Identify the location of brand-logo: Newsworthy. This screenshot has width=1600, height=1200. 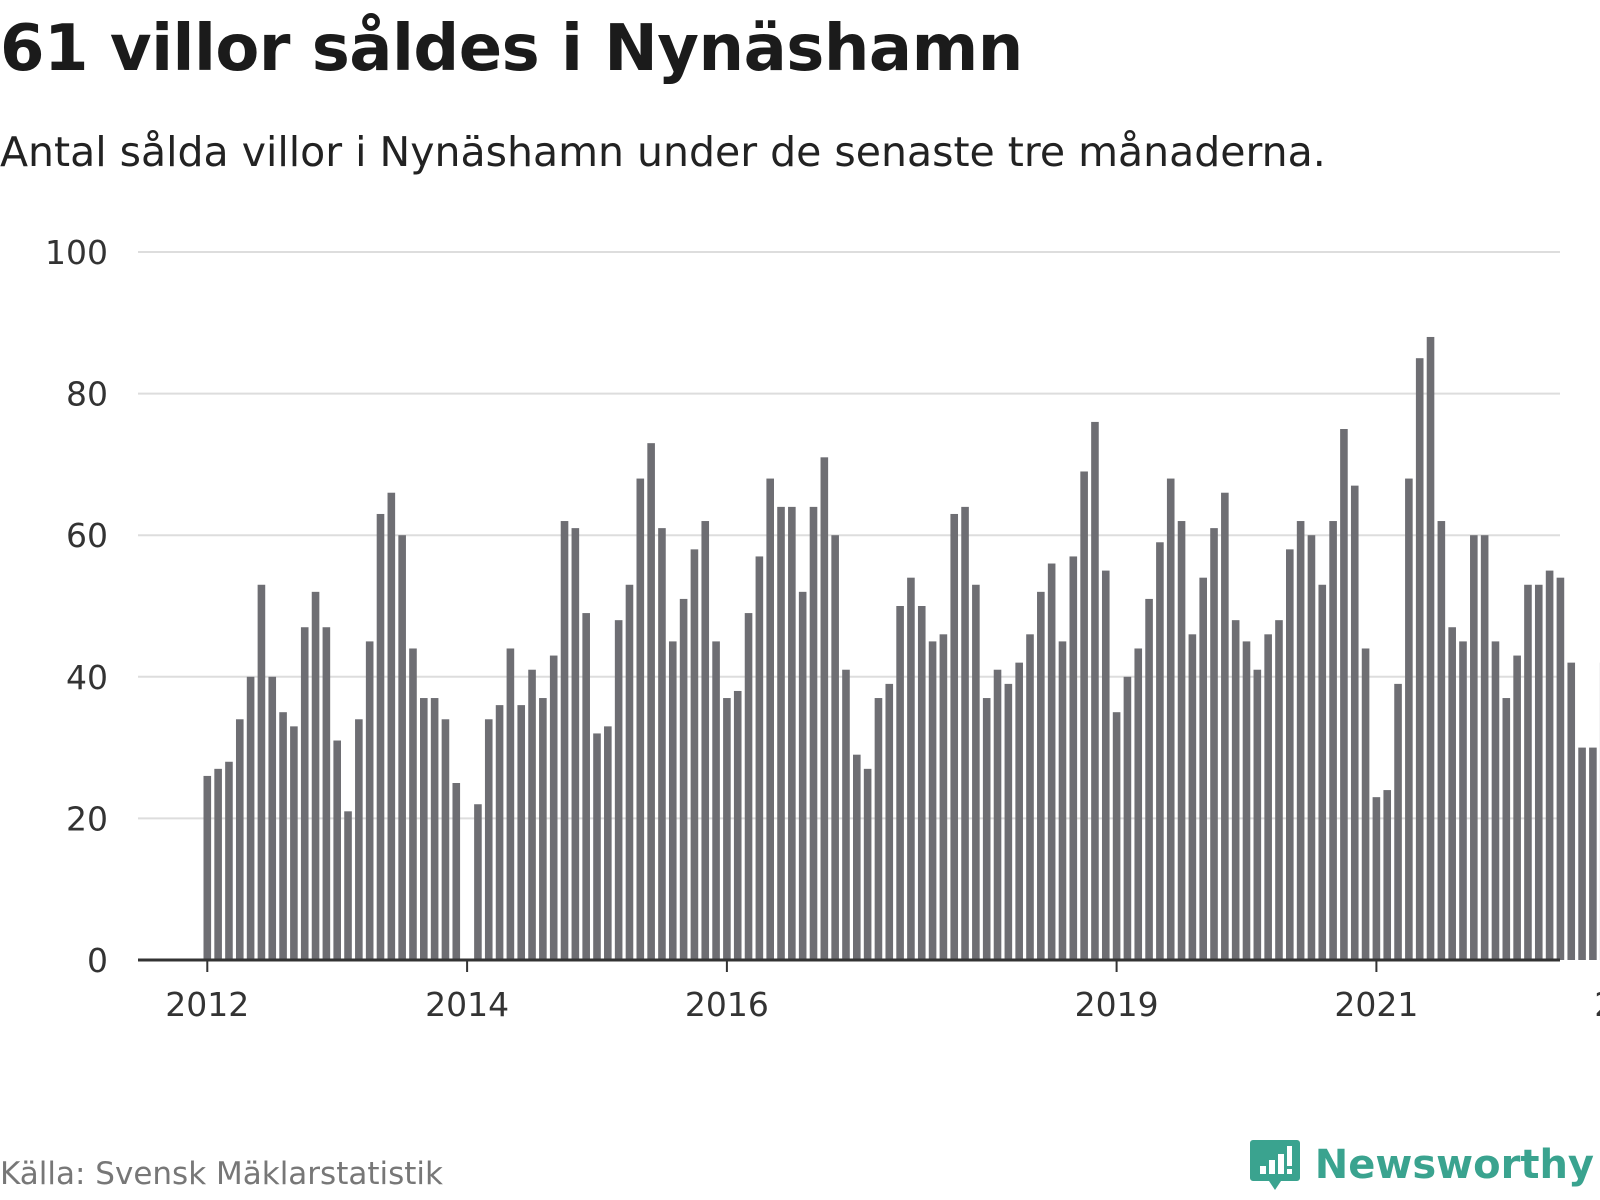
(1421, 1165).